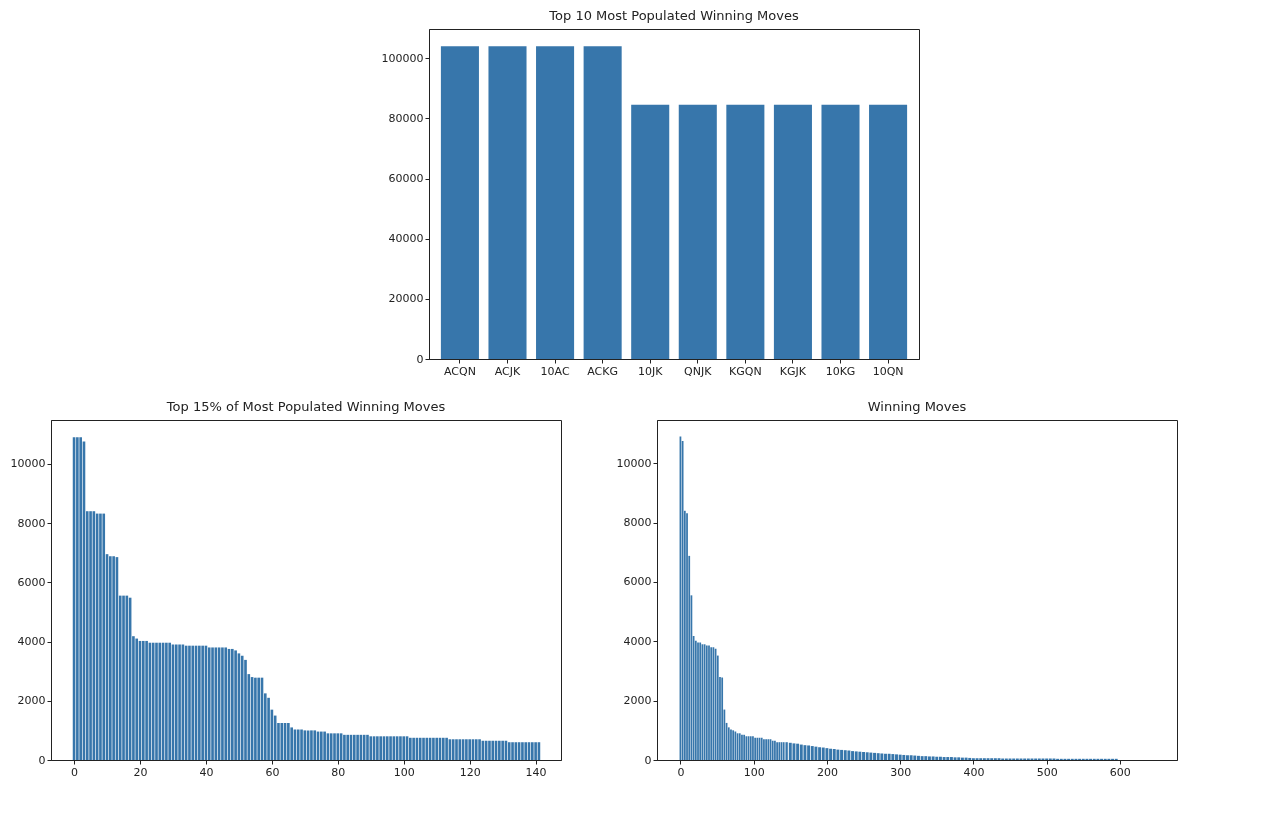 The image size is (1264, 840). What do you see at coordinates (405, 179) in the screenshot?
I see `y-tick-label: 60000` at bounding box center [405, 179].